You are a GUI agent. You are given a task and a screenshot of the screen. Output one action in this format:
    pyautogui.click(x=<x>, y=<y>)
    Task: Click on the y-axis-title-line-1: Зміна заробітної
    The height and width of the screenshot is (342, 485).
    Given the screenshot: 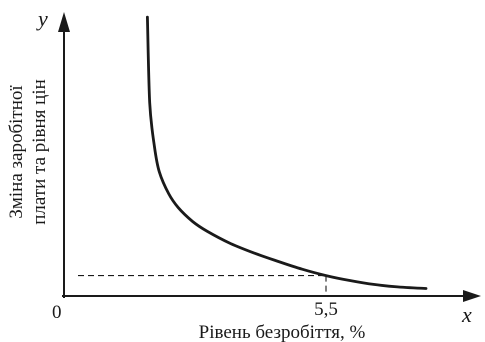 What is the action you would take?
    pyautogui.click(x=16, y=152)
    